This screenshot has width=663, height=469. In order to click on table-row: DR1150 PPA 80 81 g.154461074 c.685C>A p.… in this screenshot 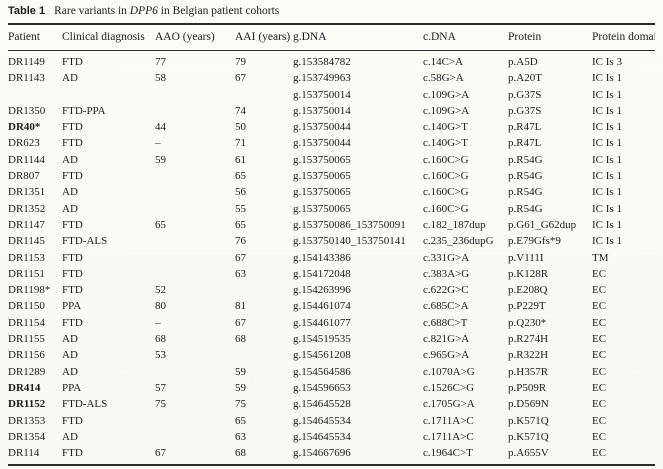, I will do `click(331, 306)`.